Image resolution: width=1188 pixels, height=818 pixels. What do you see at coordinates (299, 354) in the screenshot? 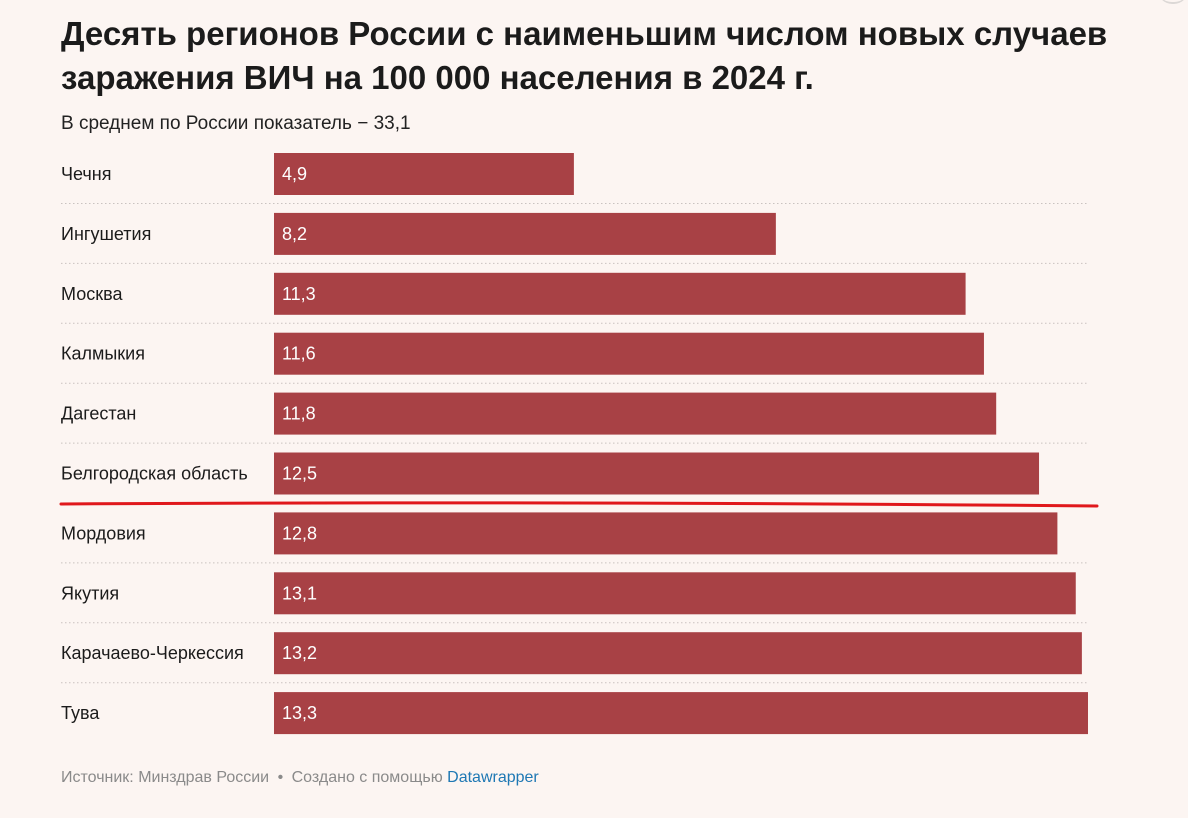
I see `value-label: 11,6` at bounding box center [299, 354].